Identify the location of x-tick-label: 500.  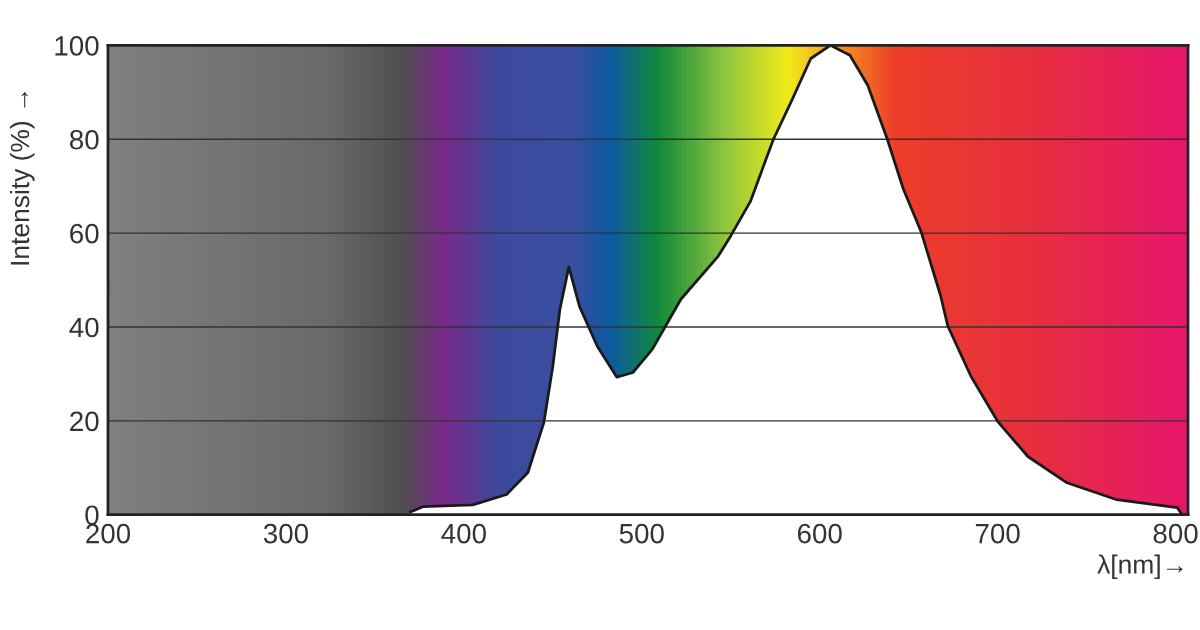
(641, 533).